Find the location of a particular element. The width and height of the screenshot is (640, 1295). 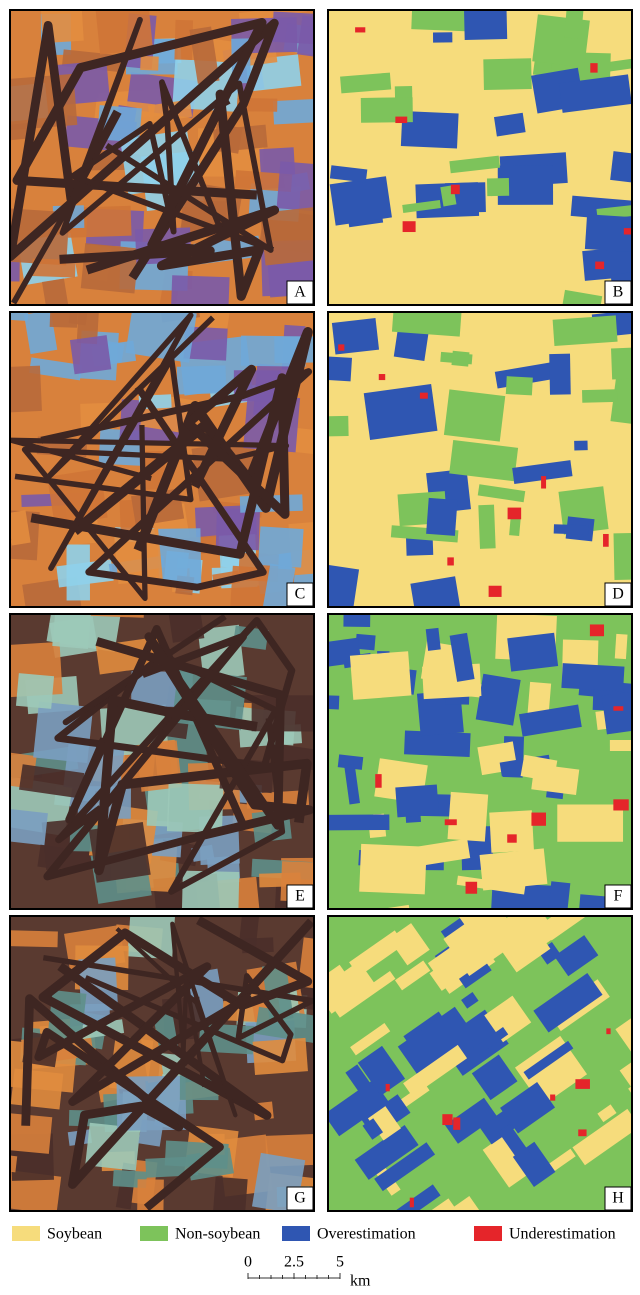

panel-label: H is located at coordinates (618, 1198).